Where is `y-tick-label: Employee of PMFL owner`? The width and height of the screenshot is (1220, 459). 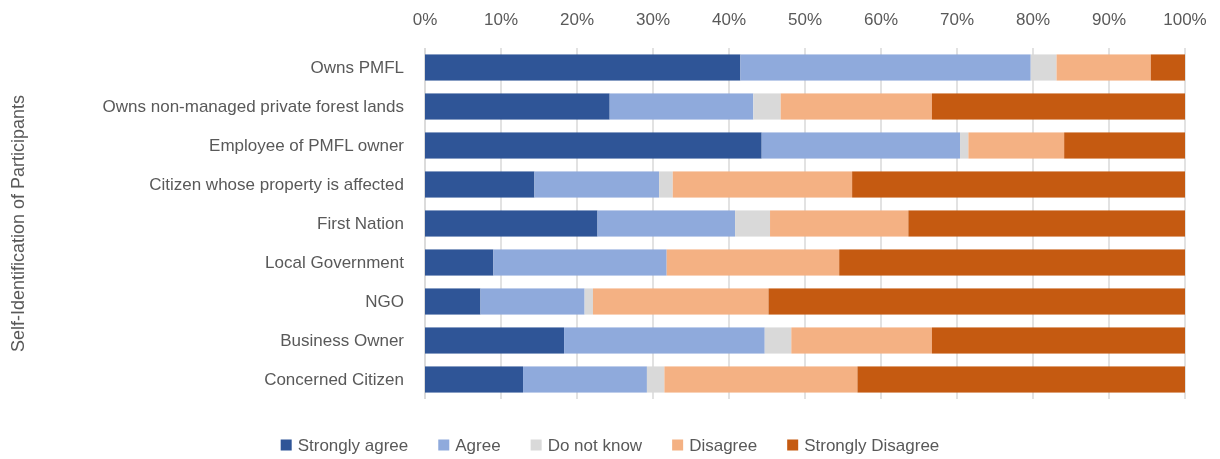
y-tick-label: Employee of PMFL owner is located at coordinates (307, 146).